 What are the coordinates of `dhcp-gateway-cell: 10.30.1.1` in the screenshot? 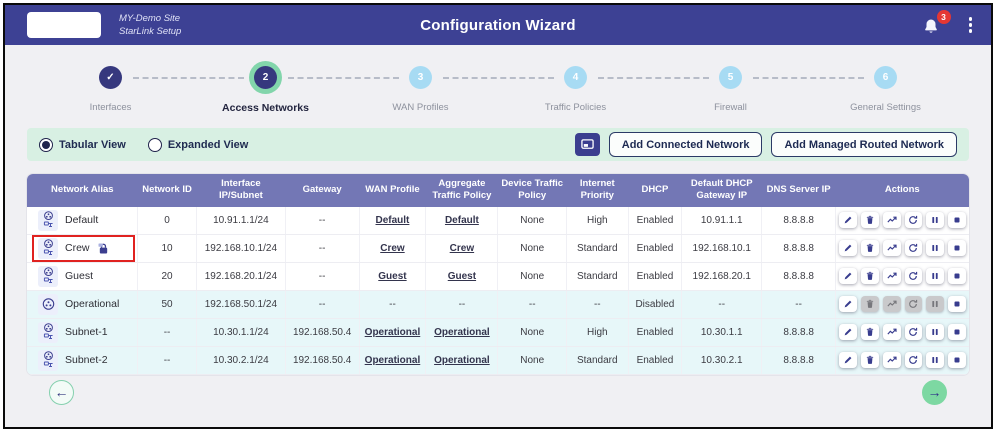 It's located at (721, 332).